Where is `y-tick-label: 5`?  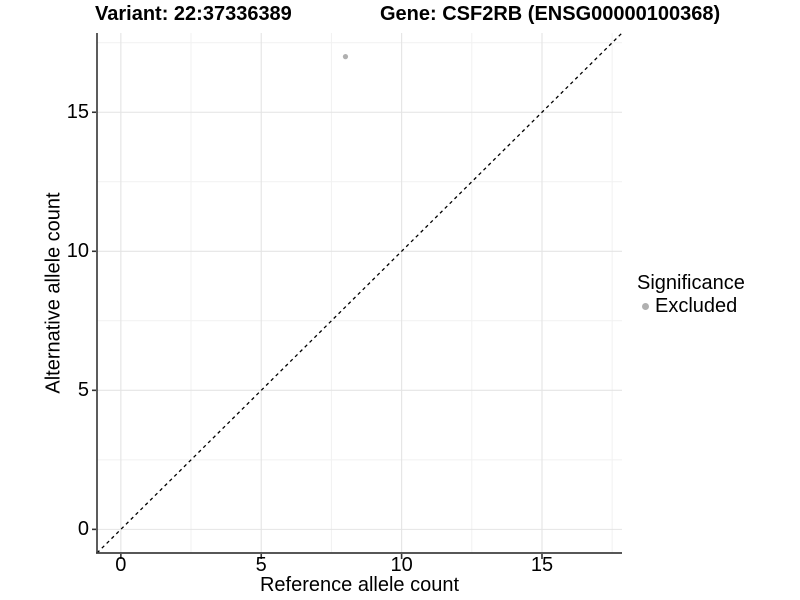
y-tick-label: 5 is located at coordinates (83, 390).